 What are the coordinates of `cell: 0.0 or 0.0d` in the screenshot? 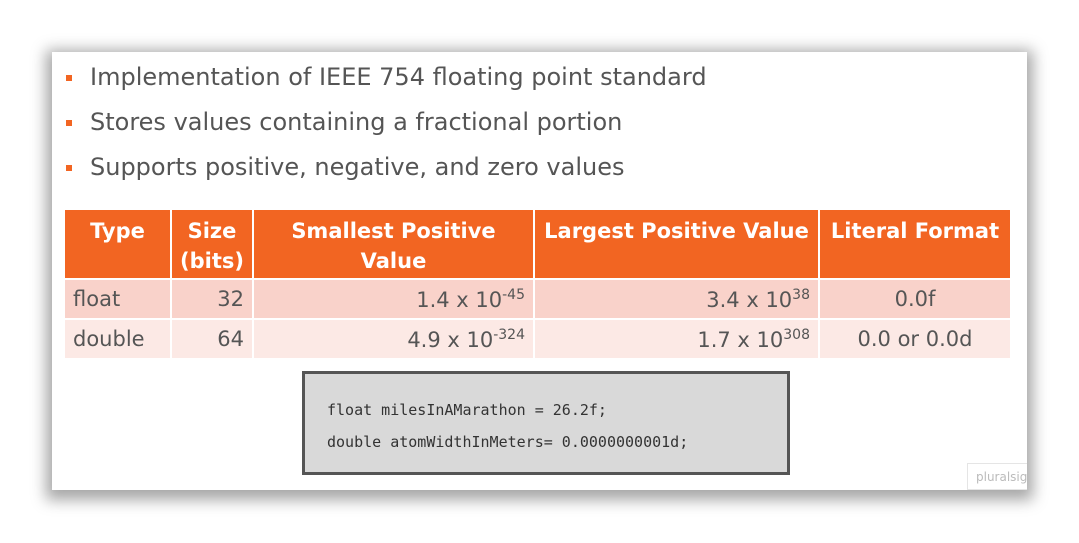 It's located at (915, 338).